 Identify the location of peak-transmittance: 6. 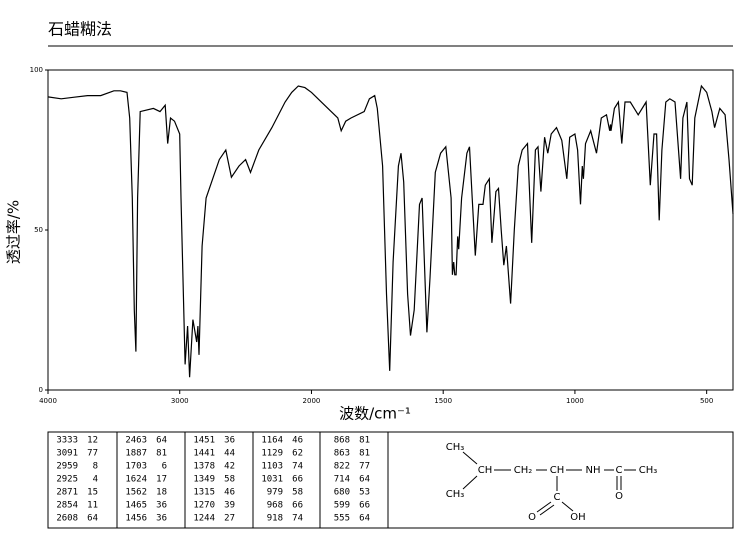
(164, 467).